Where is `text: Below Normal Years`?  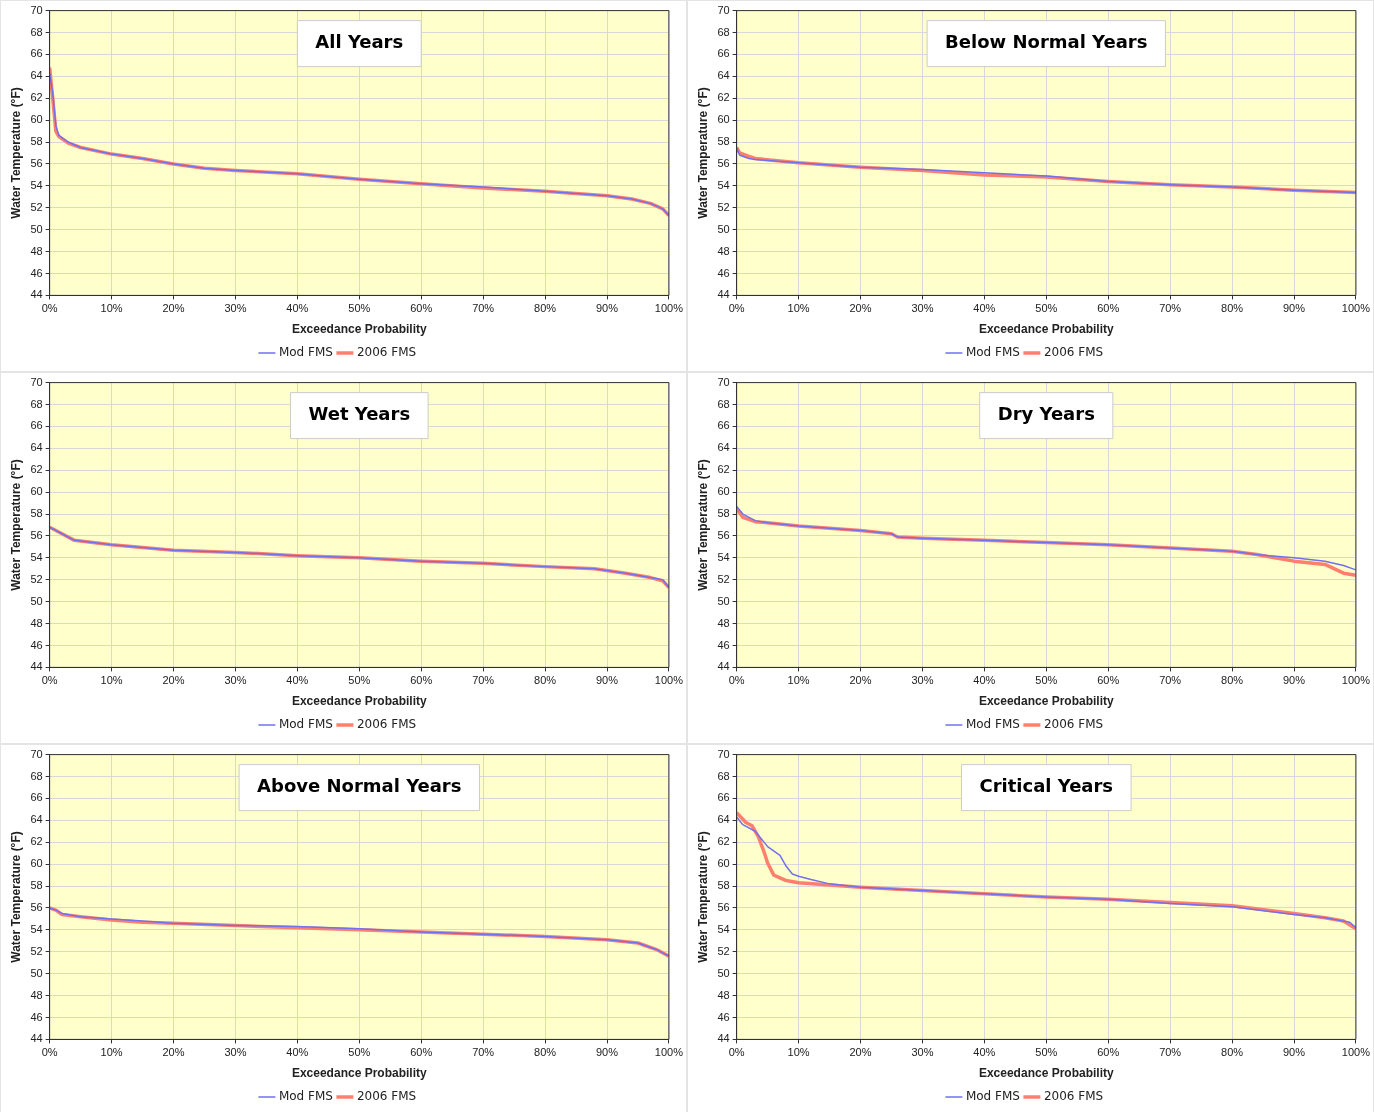 text: Below Normal Years is located at coordinates (1046, 42).